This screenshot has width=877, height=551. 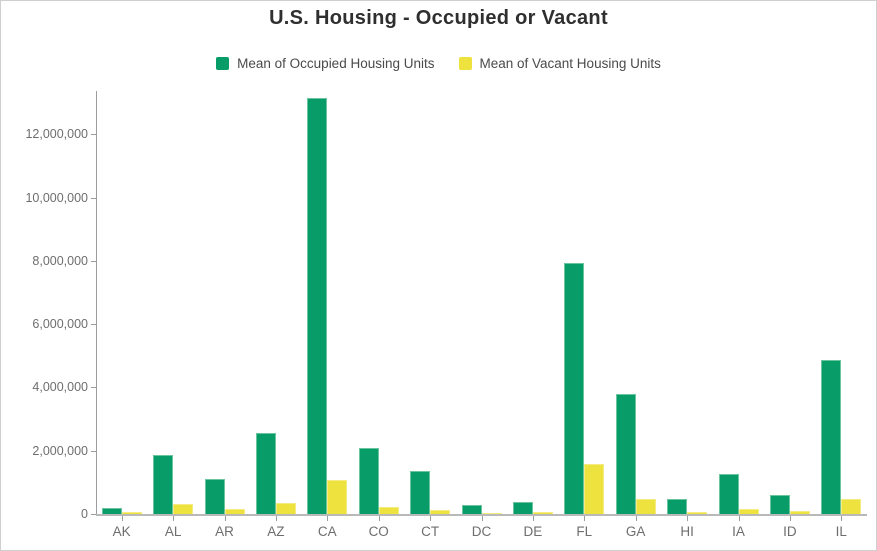 I want to click on bar-vacant-CA, so click(x=337, y=497).